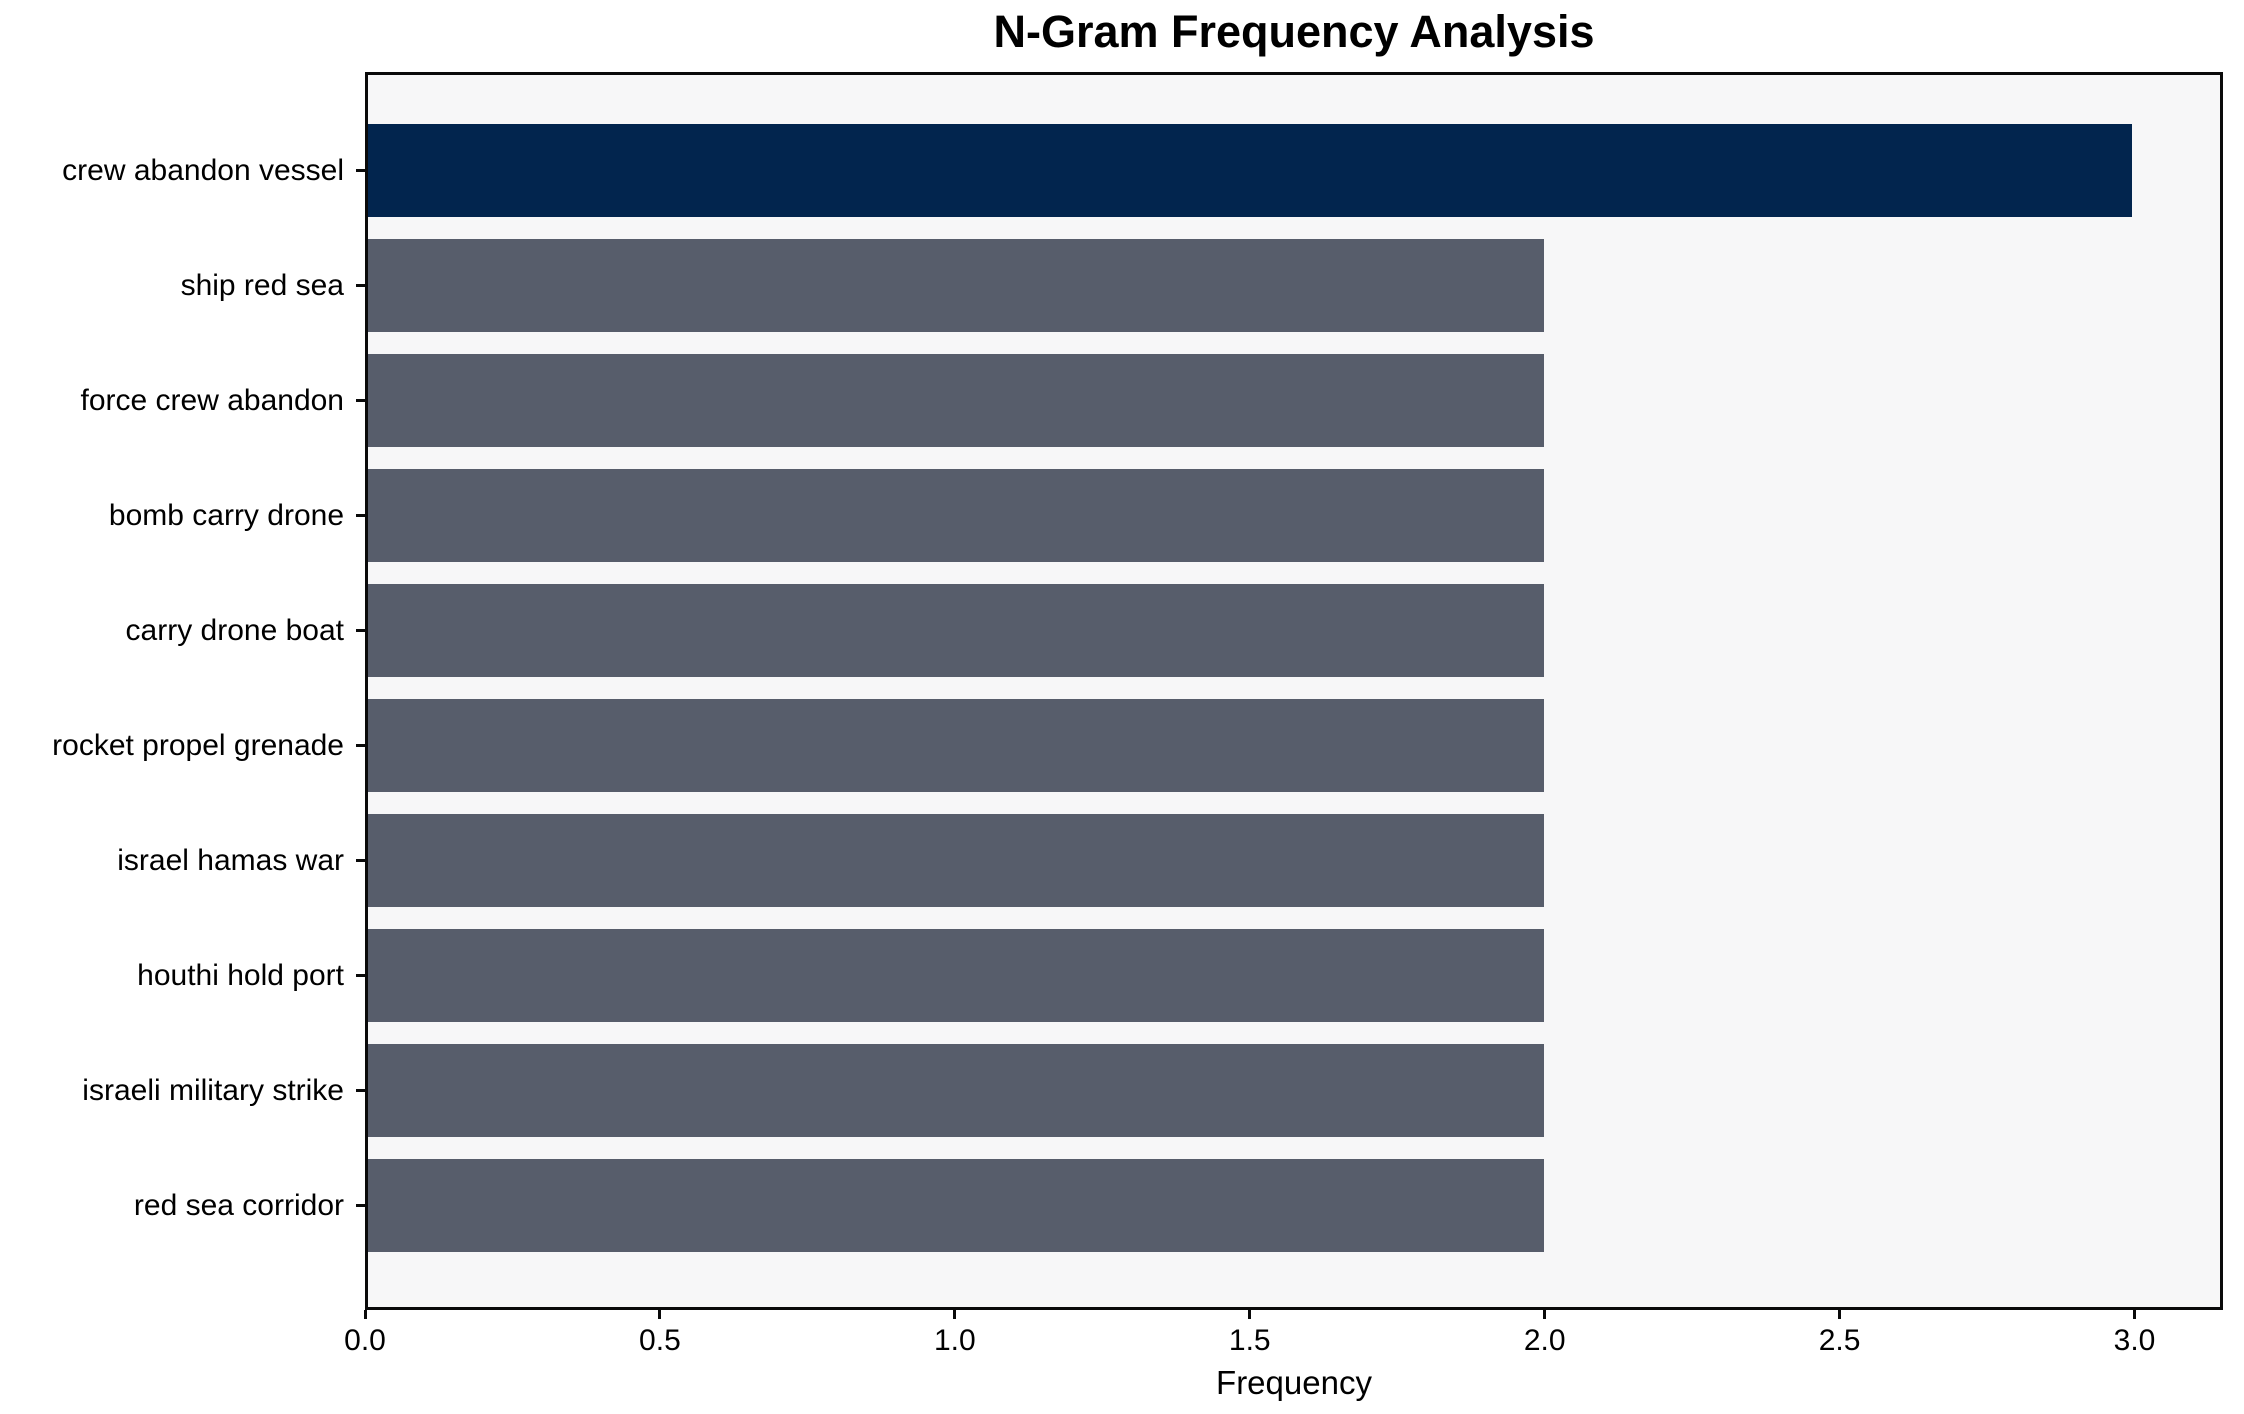 This screenshot has height=1414, width=2244. I want to click on chart-title: N-Gram Frequency Analysis, so click(1294, 31).